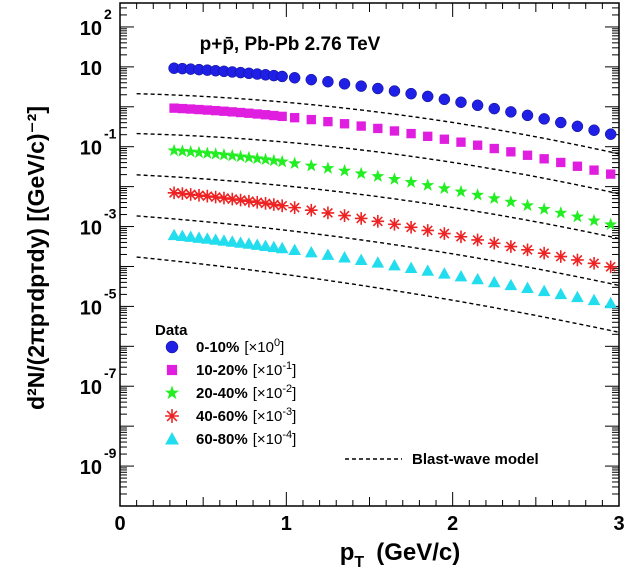  Describe the element at coordinates (110, 214) in the screenshot. I see `y-tick-exponent: -3` at that location.